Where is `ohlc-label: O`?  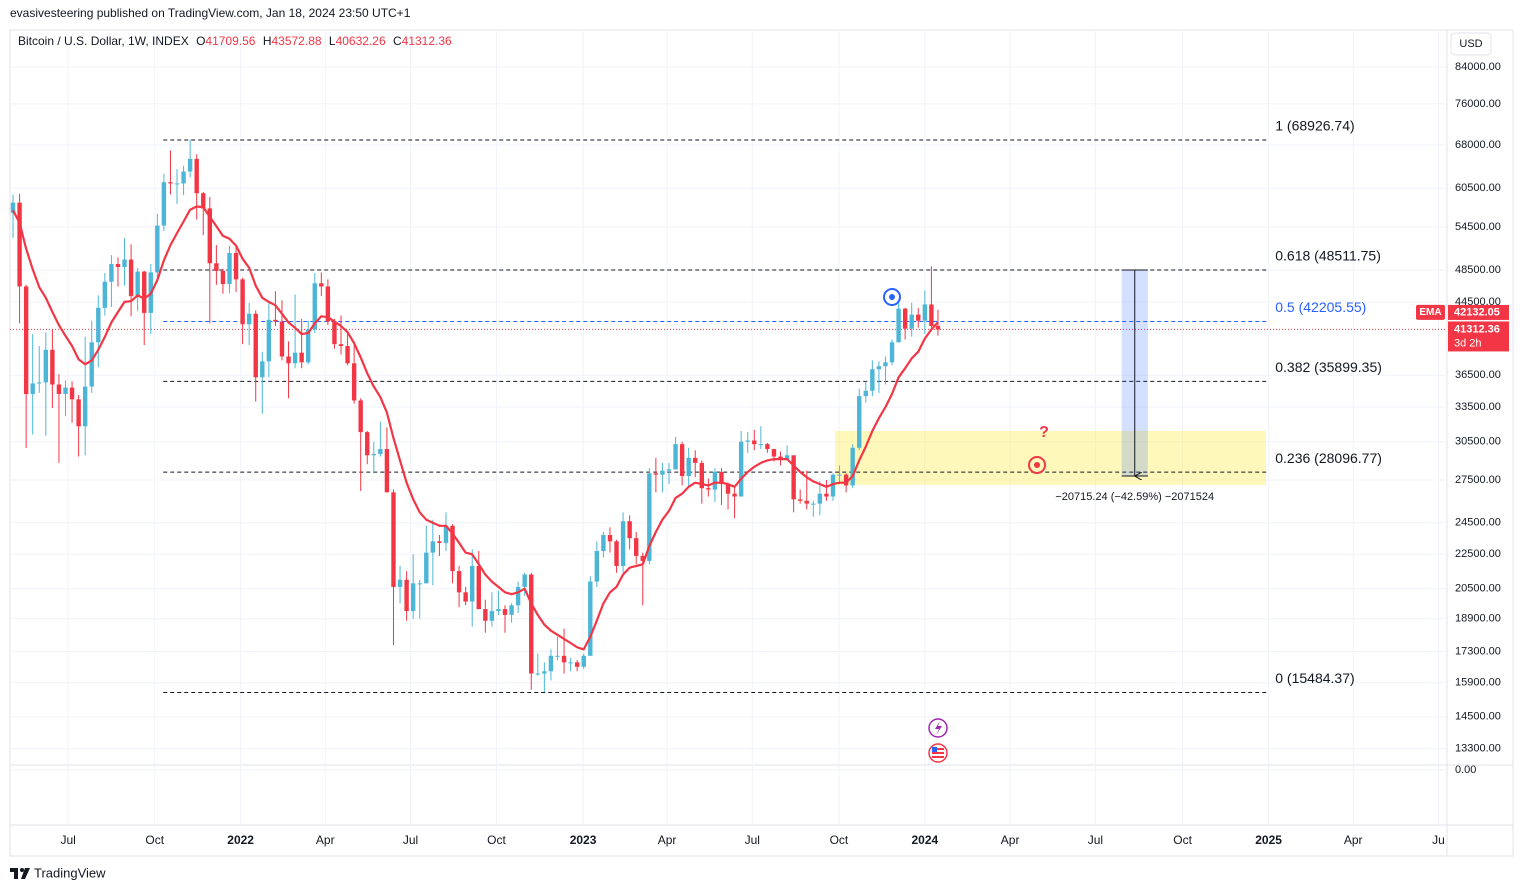
ohlc-label: O is located at coordinates (200, 41).